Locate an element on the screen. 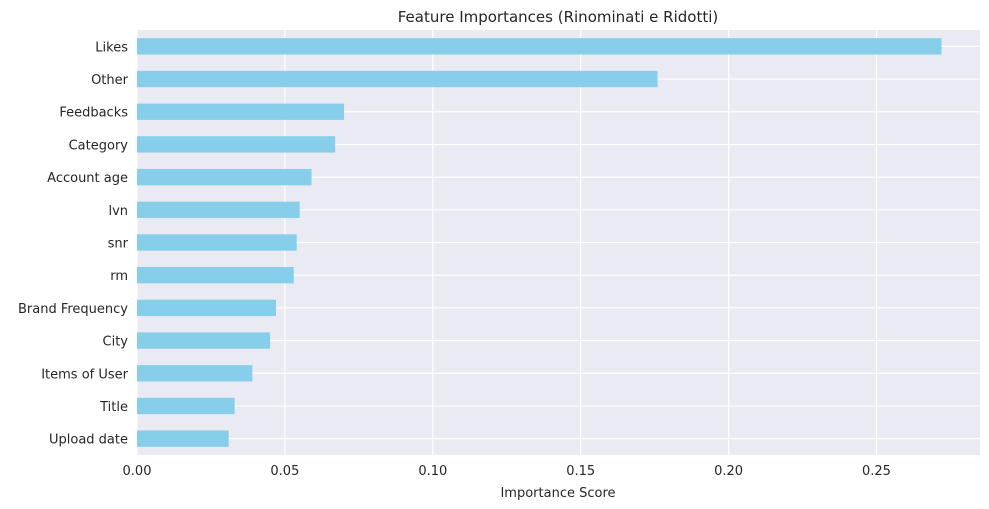 The image size is (989, 509). y-tick-label: City is located at coordinates (116, 342).